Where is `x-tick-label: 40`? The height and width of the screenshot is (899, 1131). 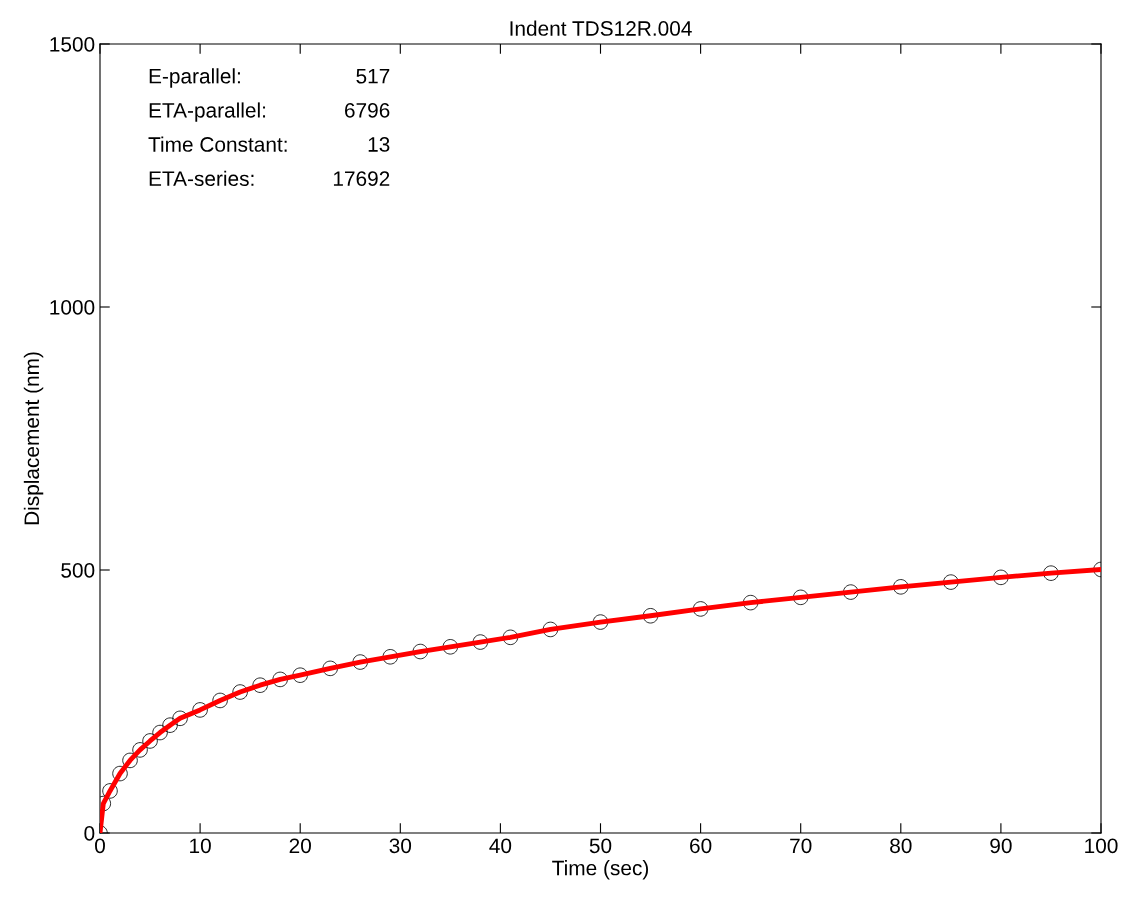 x-tick-label: 40 is located at coordinates (500, 846).